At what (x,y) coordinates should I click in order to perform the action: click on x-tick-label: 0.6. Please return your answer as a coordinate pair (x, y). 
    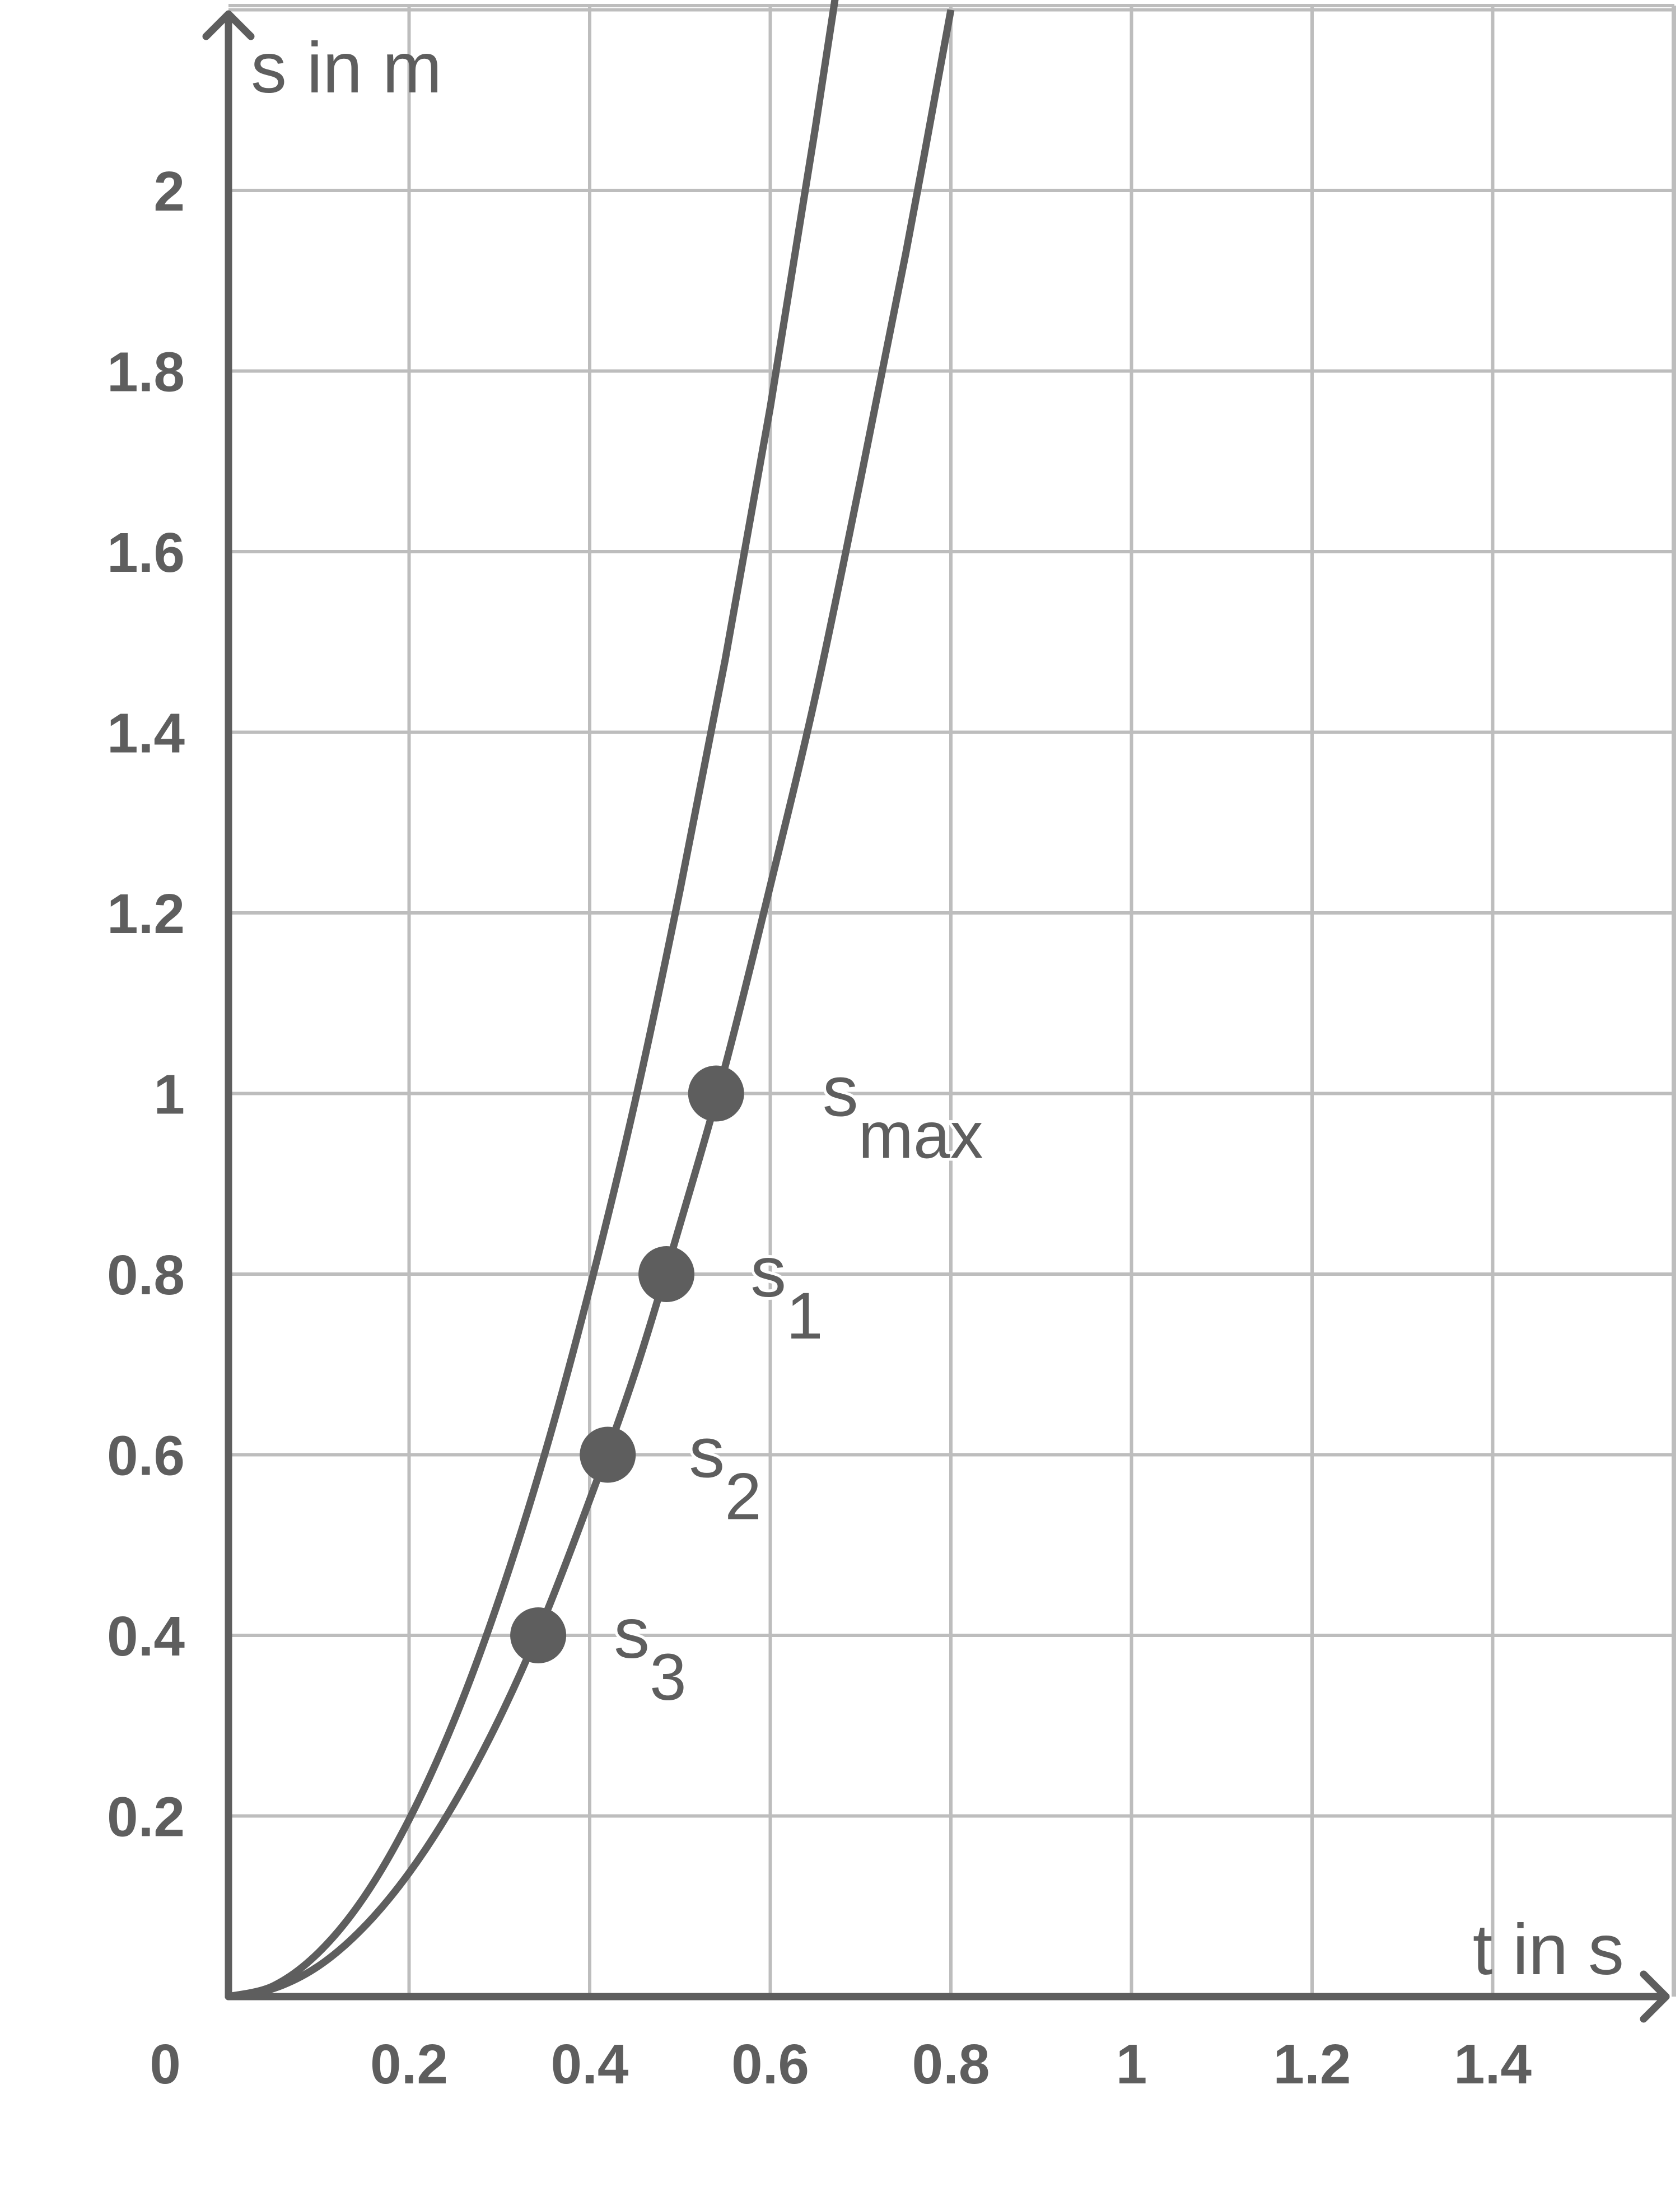
    Looking at the image, I should click on (770, 2064).